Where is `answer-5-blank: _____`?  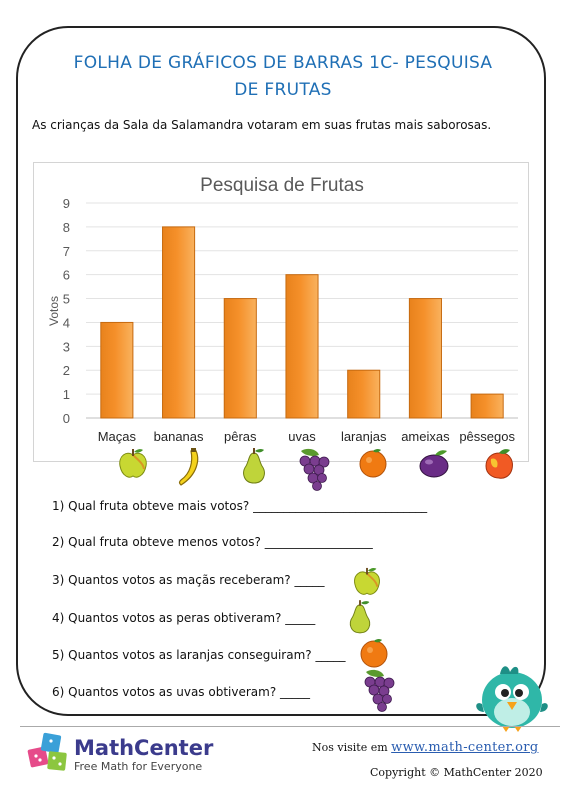
answer-5-blank: _____ is located at coordinates (330, 655).